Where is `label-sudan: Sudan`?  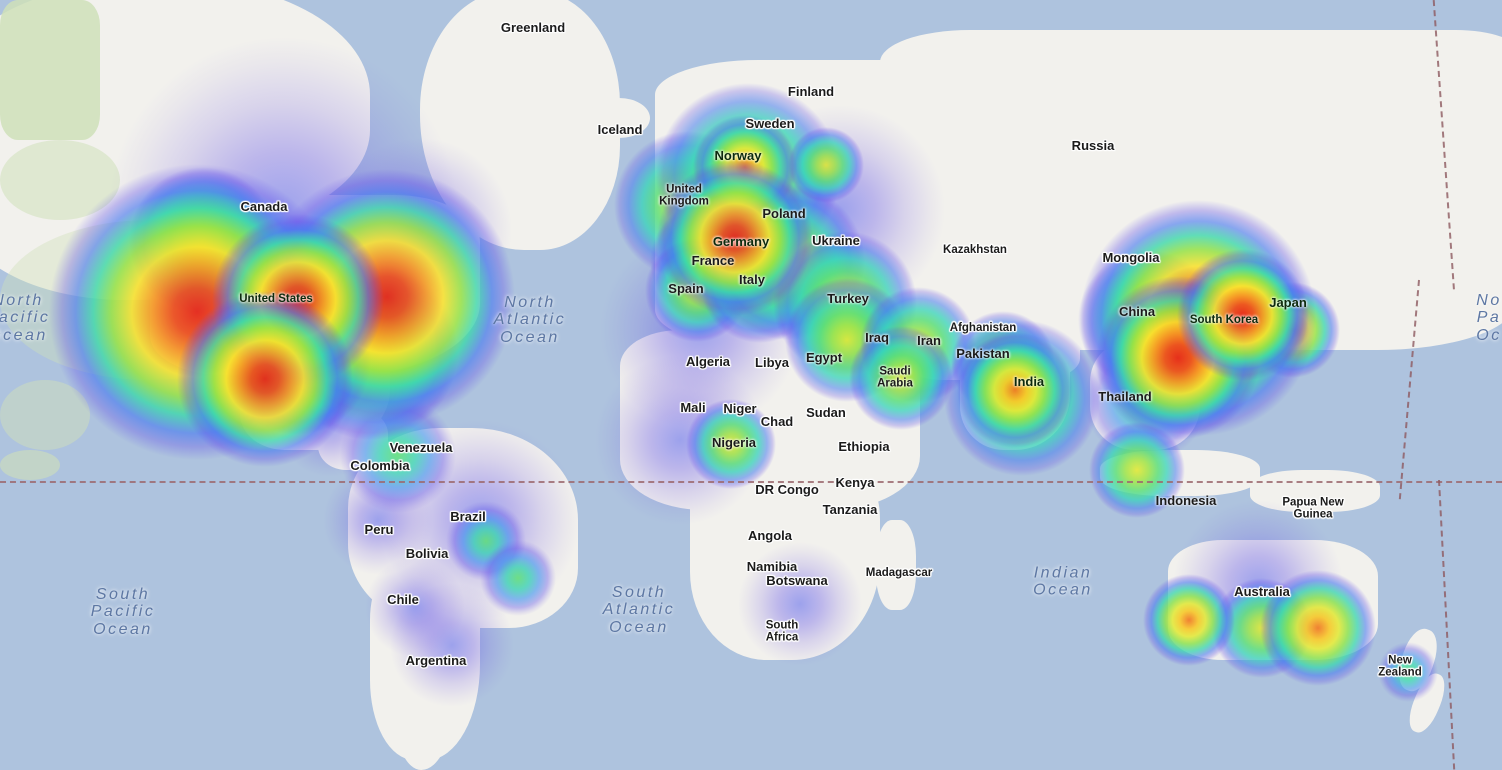 label-sudan: Sudan is located at coordinates (826, 412).